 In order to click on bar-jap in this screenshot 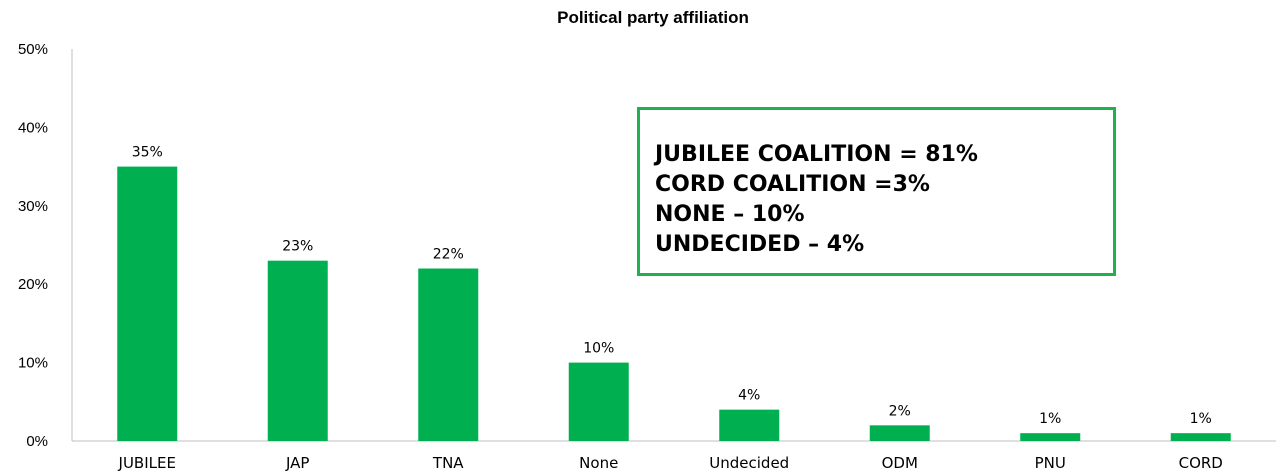, I will do `click(297, 350)`.